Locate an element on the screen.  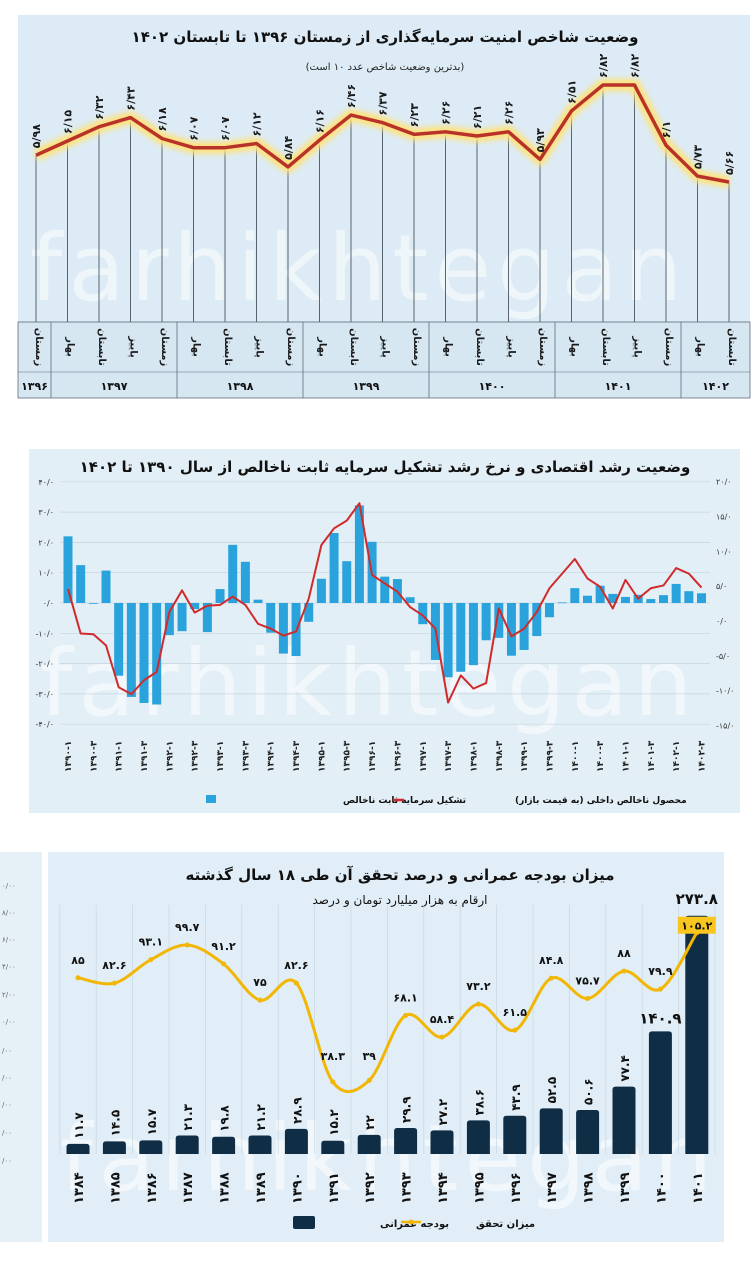
chart2-legend-label-line: محصول ناخالص داخلی (به قیمت بازار) is located at coordinates (601, 801).